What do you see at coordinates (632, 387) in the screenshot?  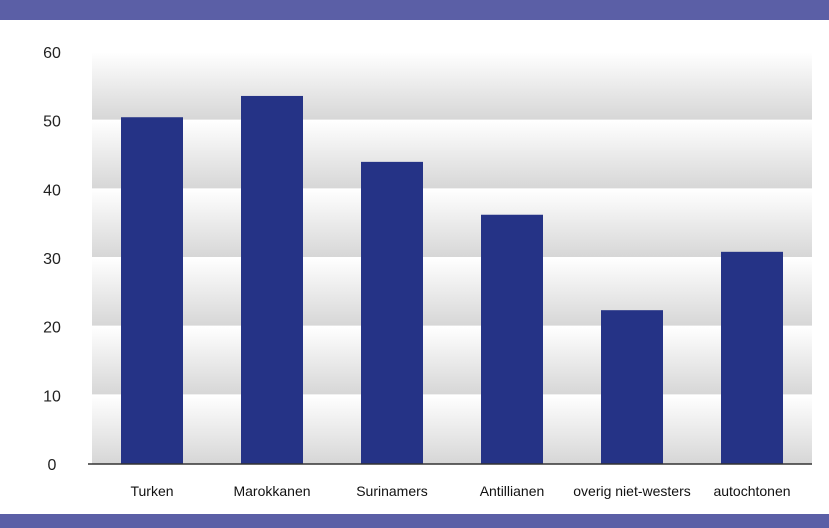 I see `bar-overig-niet-westers` at bounding box center [632, 387].